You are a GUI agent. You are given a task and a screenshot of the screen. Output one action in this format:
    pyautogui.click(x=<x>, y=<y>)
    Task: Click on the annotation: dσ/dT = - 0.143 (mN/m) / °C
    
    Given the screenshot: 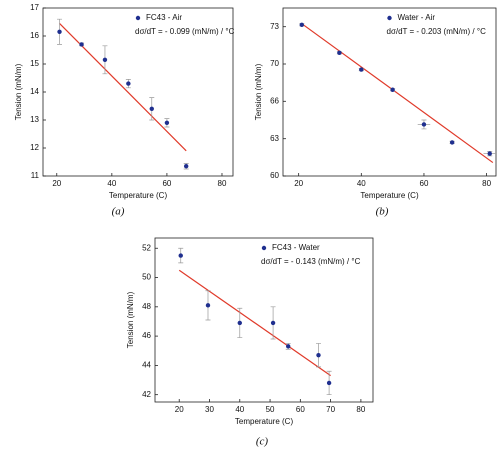 What is the action you would take?
    pyautogui.click(x=311, y=261)
    